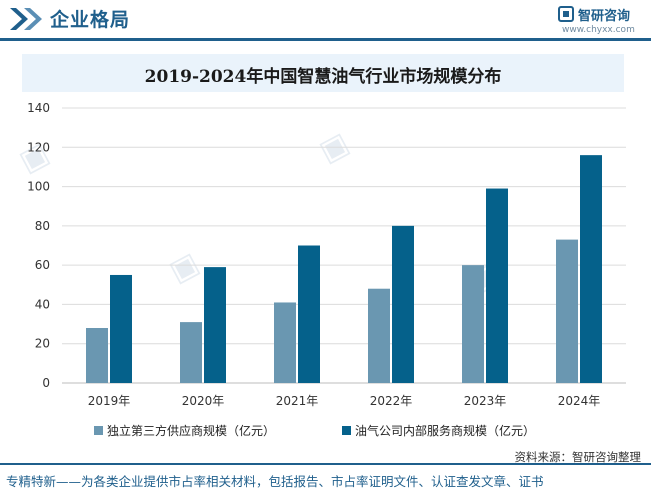 This screenshot has width=651, height=493. What do you see at coordinates (323, 77) in the screenshot?
I see `chart-title: 2019-2024年中国智慧油气行业市场规模分布` at bounding box center [323, 77].